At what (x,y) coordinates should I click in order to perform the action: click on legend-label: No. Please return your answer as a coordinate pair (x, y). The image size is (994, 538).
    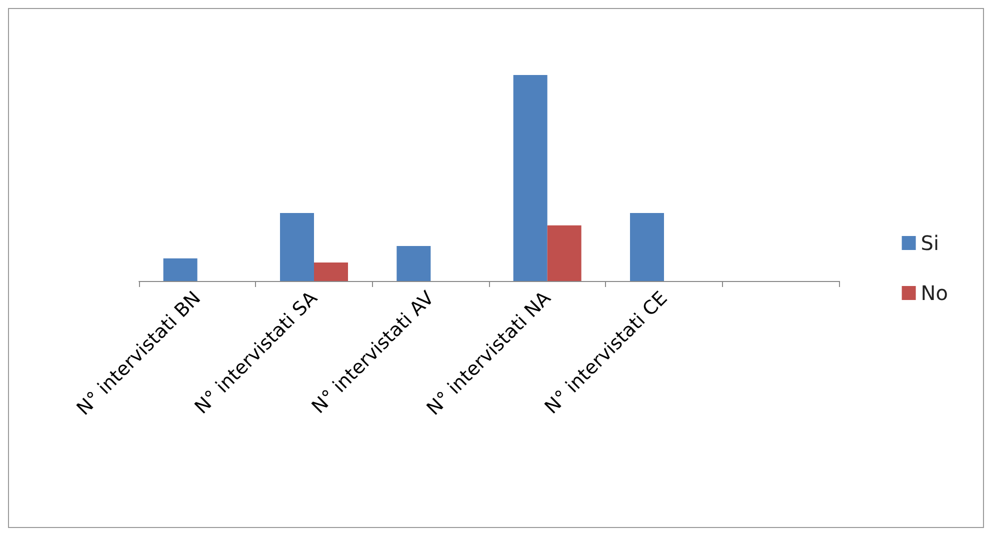
    Looking at the image, I should click on (934, 293).